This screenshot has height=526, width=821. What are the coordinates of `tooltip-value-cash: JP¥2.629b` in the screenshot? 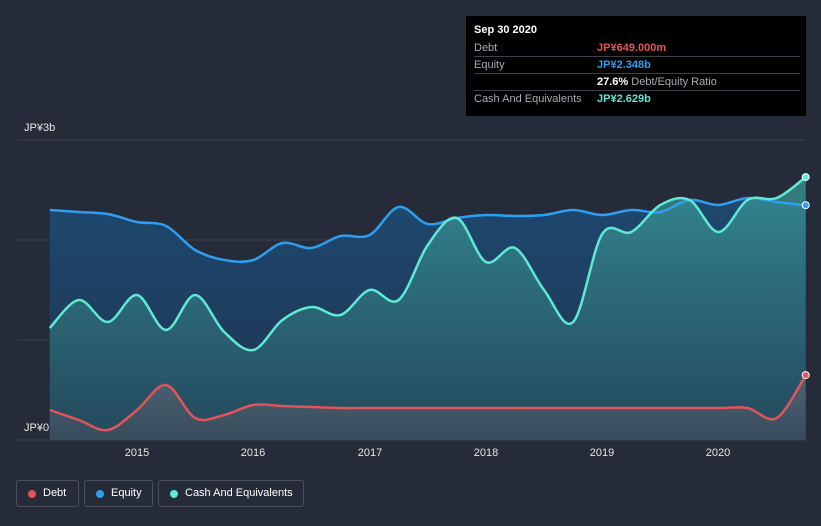 It's located at (624, 99).